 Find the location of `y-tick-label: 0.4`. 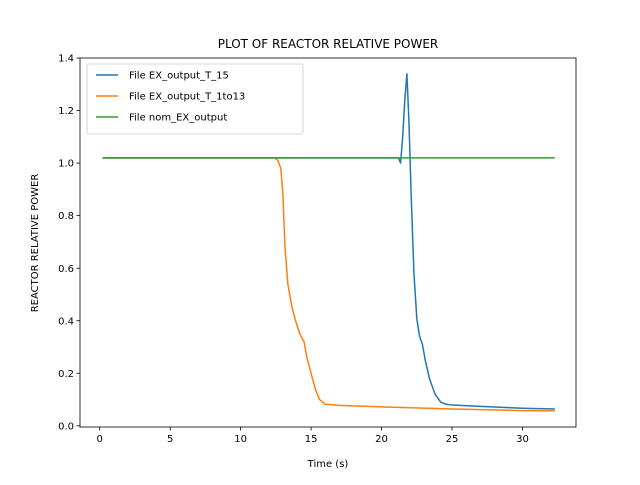

y-tick-label: 0.4 is located at coordinates (66, 321).